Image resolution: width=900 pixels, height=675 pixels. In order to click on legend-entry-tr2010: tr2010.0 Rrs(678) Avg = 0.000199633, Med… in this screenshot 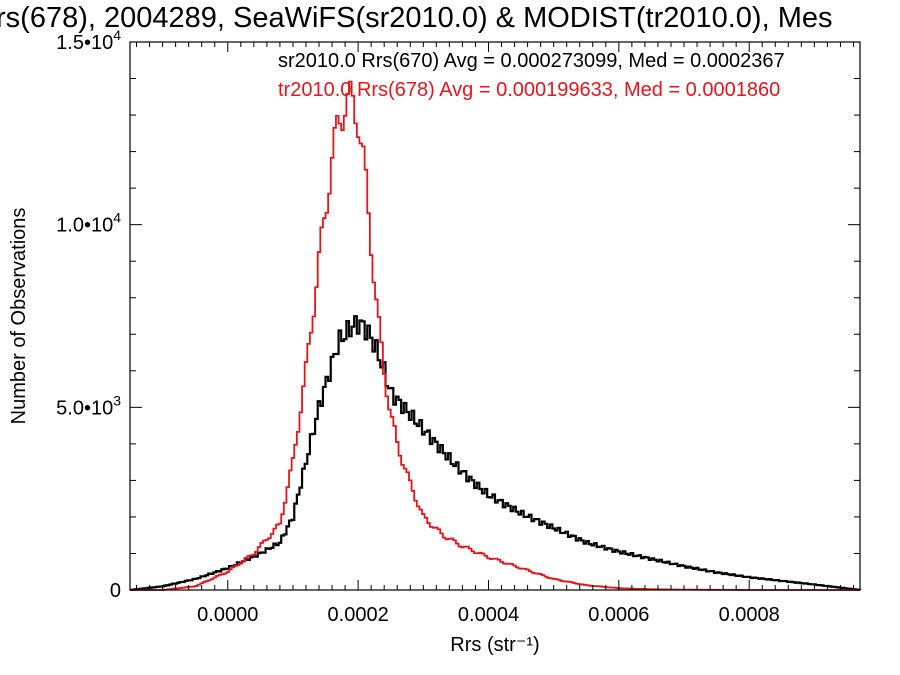, I will do `click(529, 90)`.